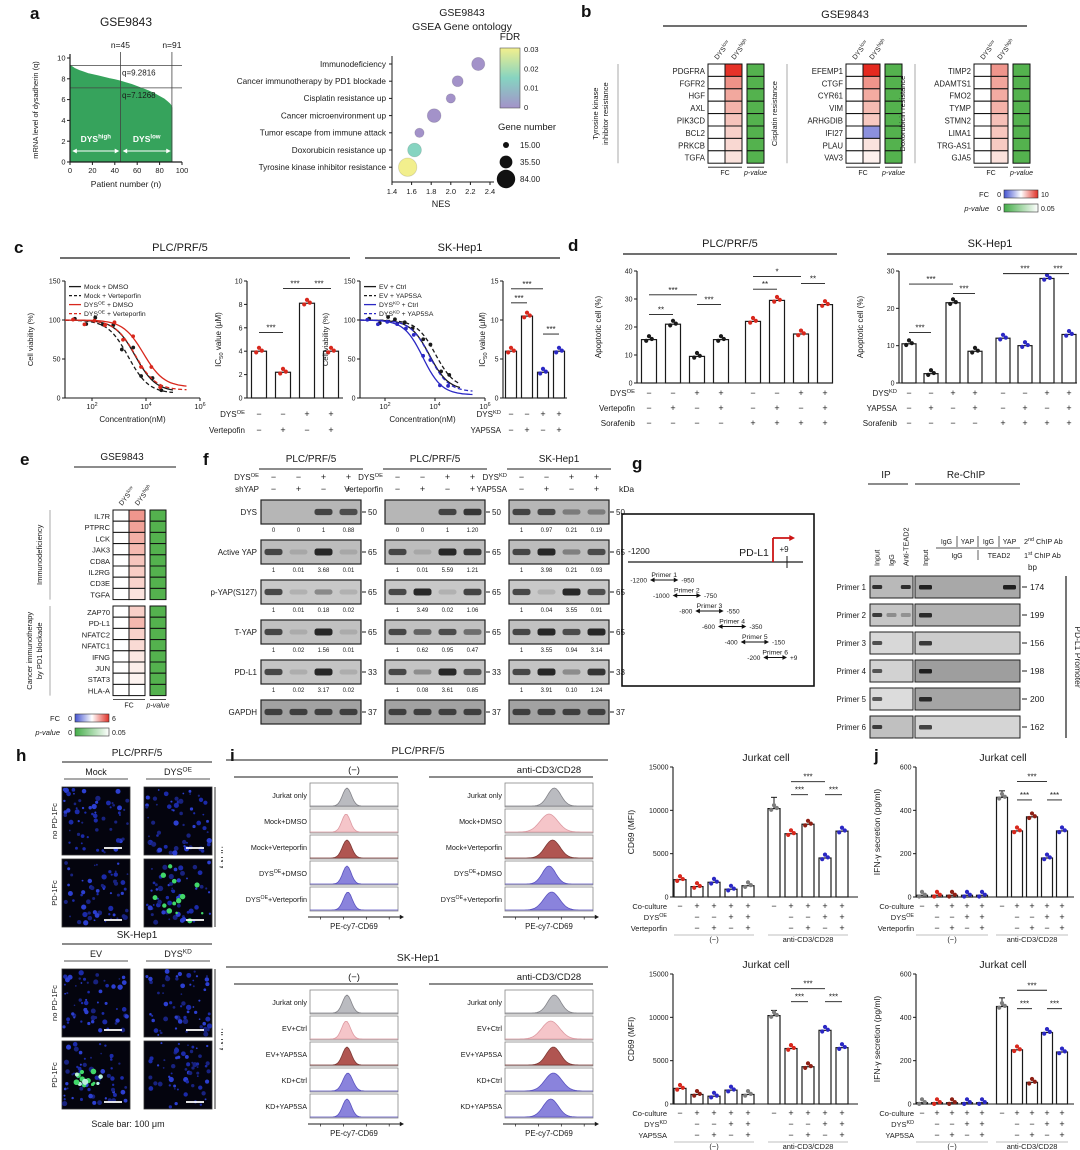  What do you see at coordinates (63, 120) in the screenshot?
I see `y-tick: 4` at bounding box center [63, 120].